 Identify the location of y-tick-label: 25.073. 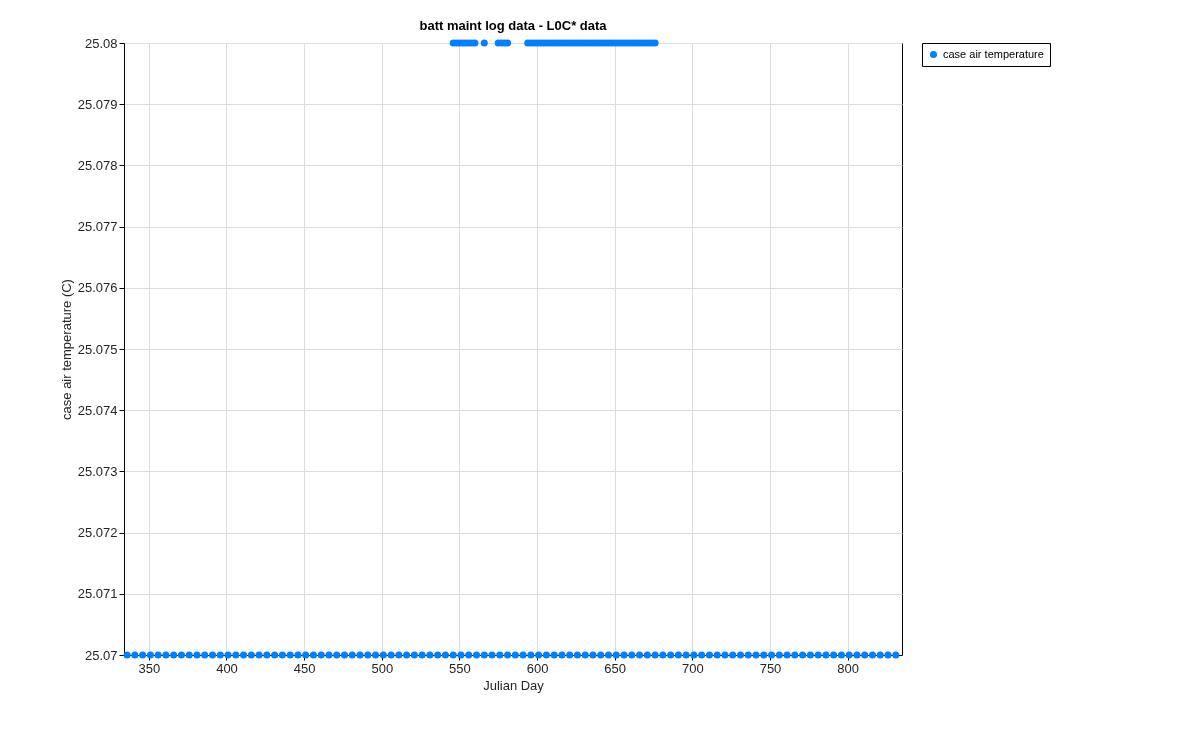
(97, 471).